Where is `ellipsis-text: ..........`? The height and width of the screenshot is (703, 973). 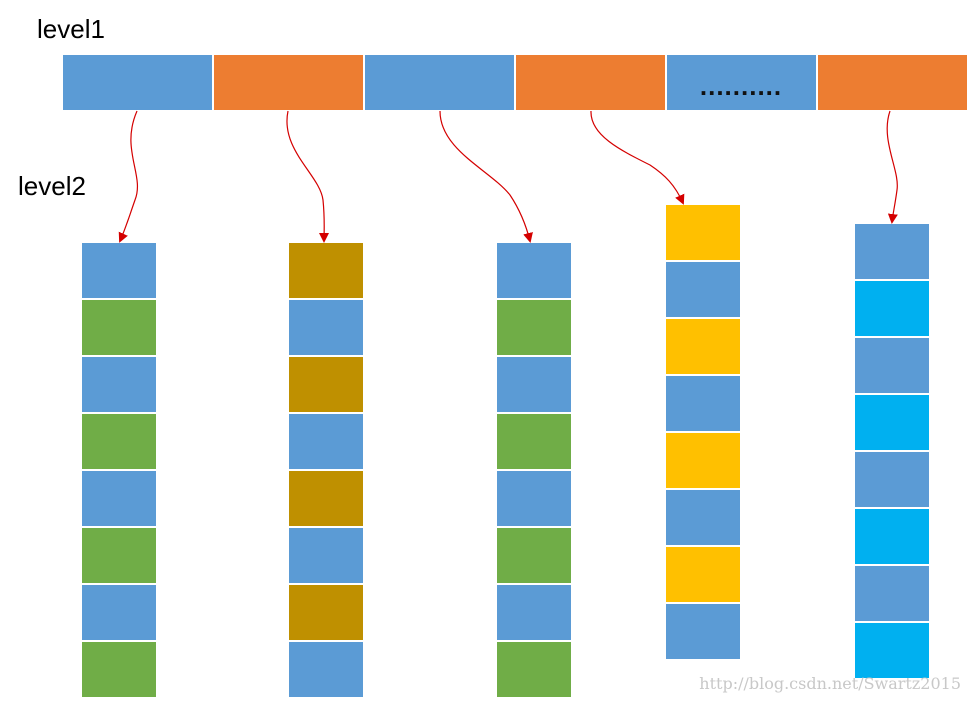 ellipsis-text: .......... is located at coordinates (741, 86).